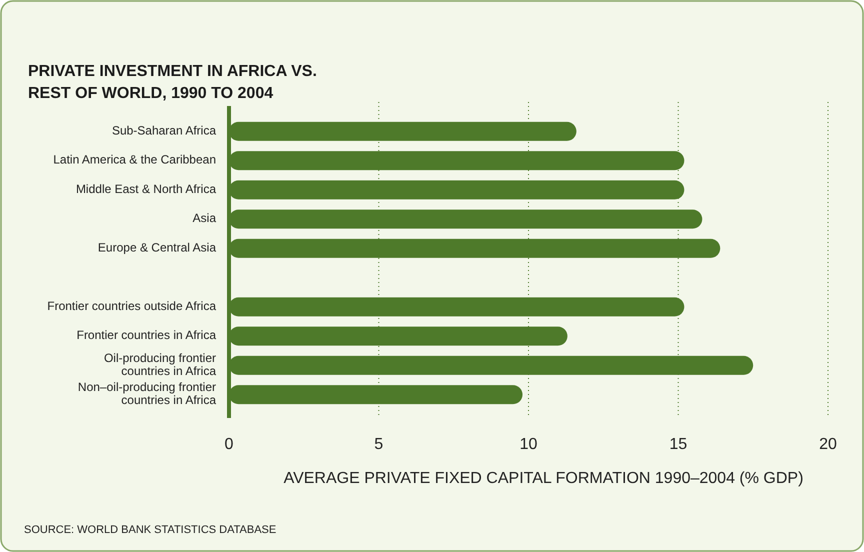 This screenshot has width=864, height=552. I want to click on y-tick-label: Oil-producing frontier countries in Africa, so click(160, 364).